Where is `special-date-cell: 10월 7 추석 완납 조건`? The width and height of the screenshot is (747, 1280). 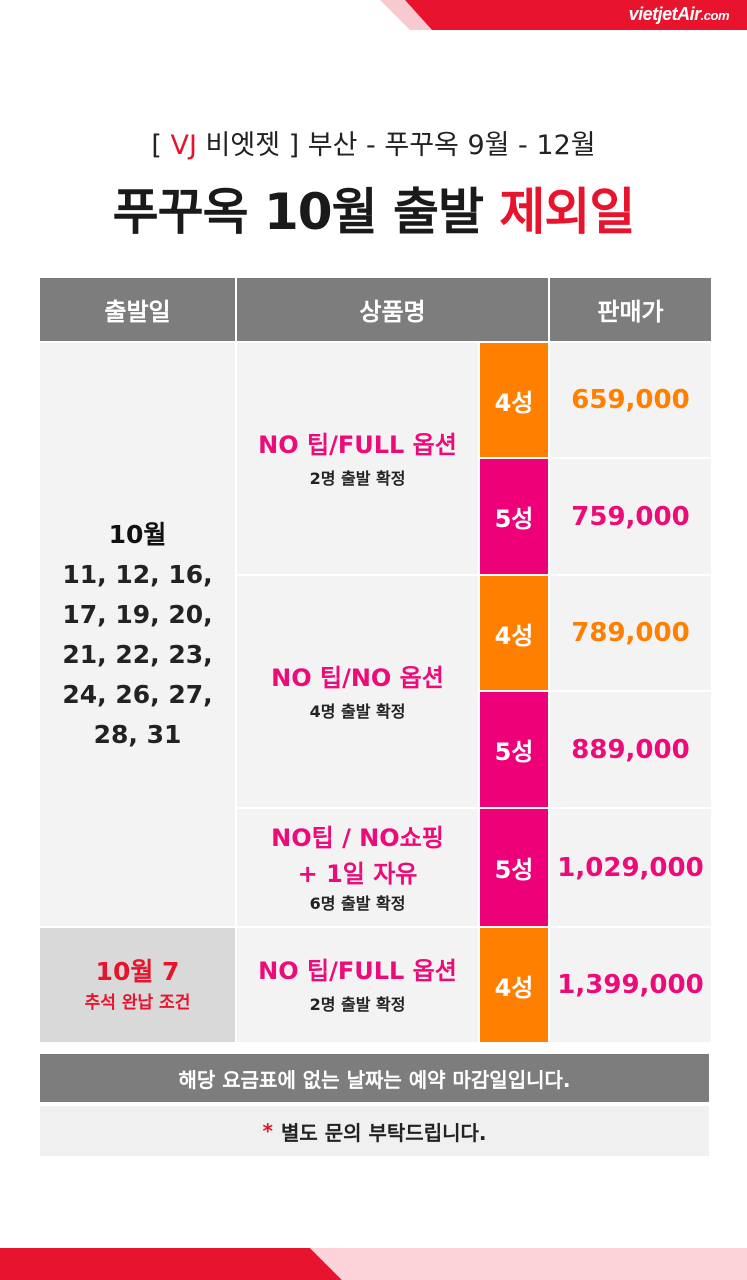
special-date-cell: 10월 7 추석 완납 조건 is located at coordinates (137, 985).